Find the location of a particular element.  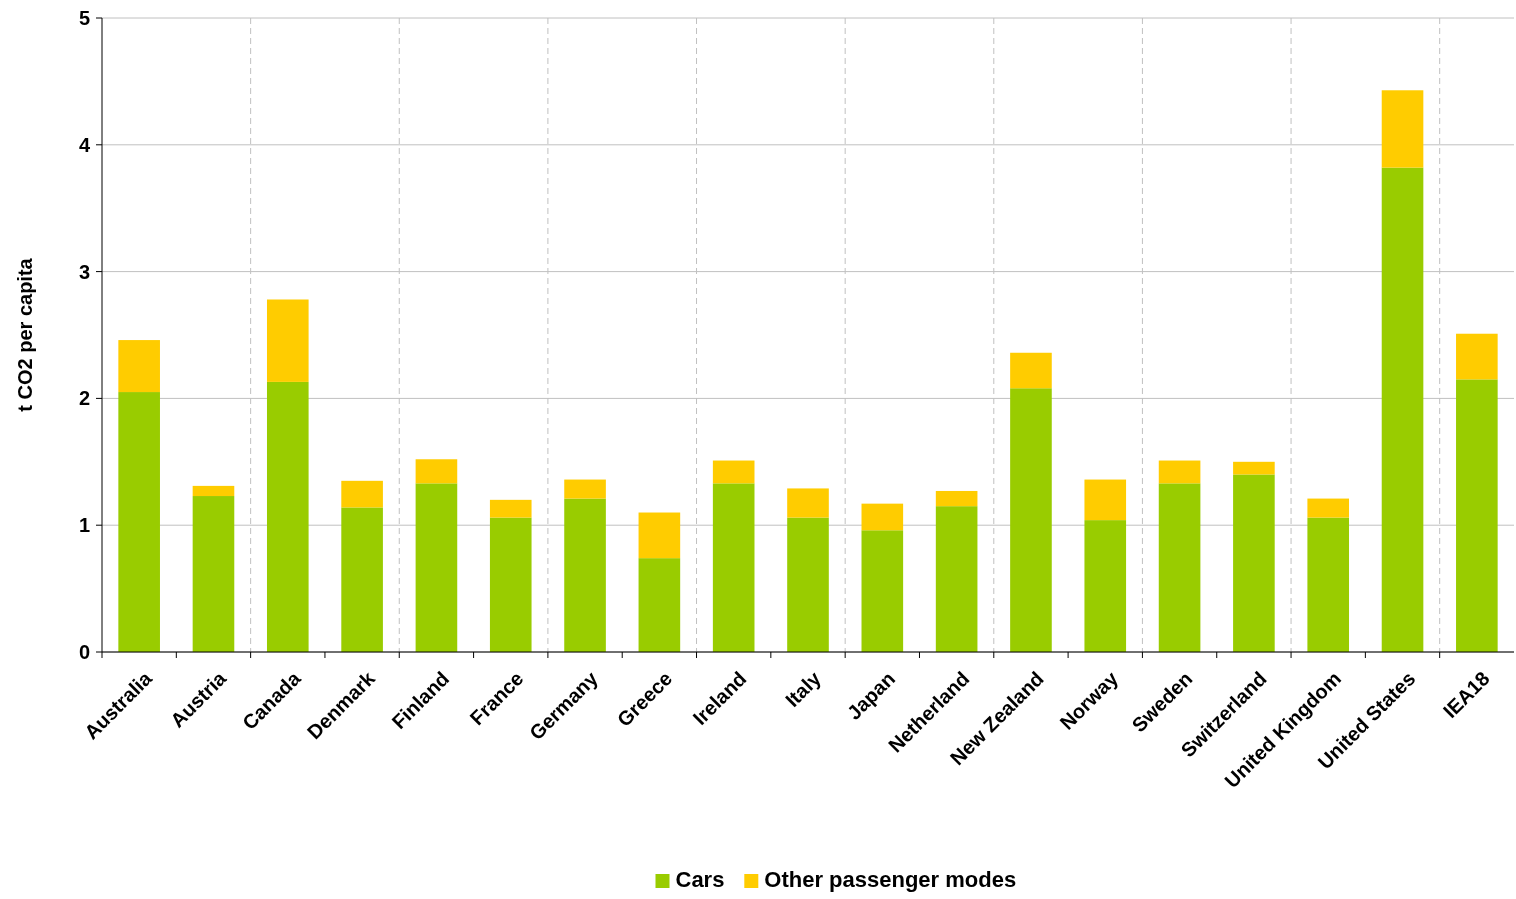

y-tick-label: 3 is located at coordinates (84, 271).